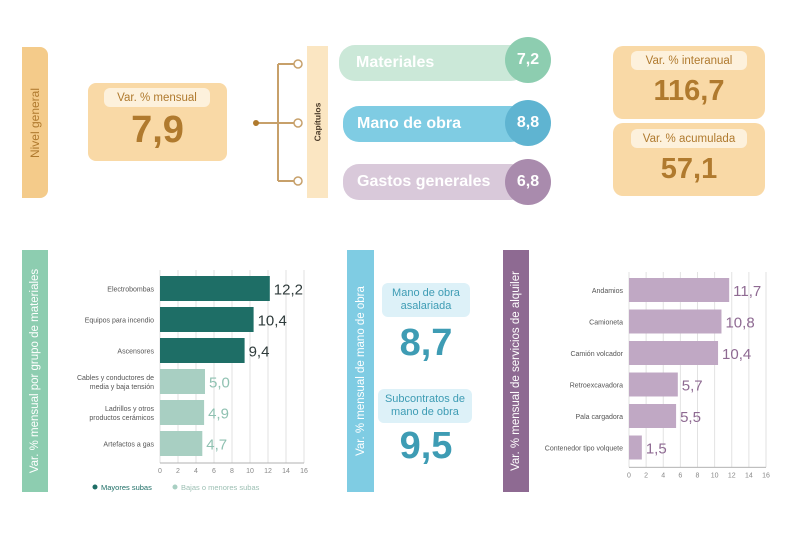 The width and height of the screenshot is (790, 545). I want to click on x-tick-label: 14, so click(286, 471).